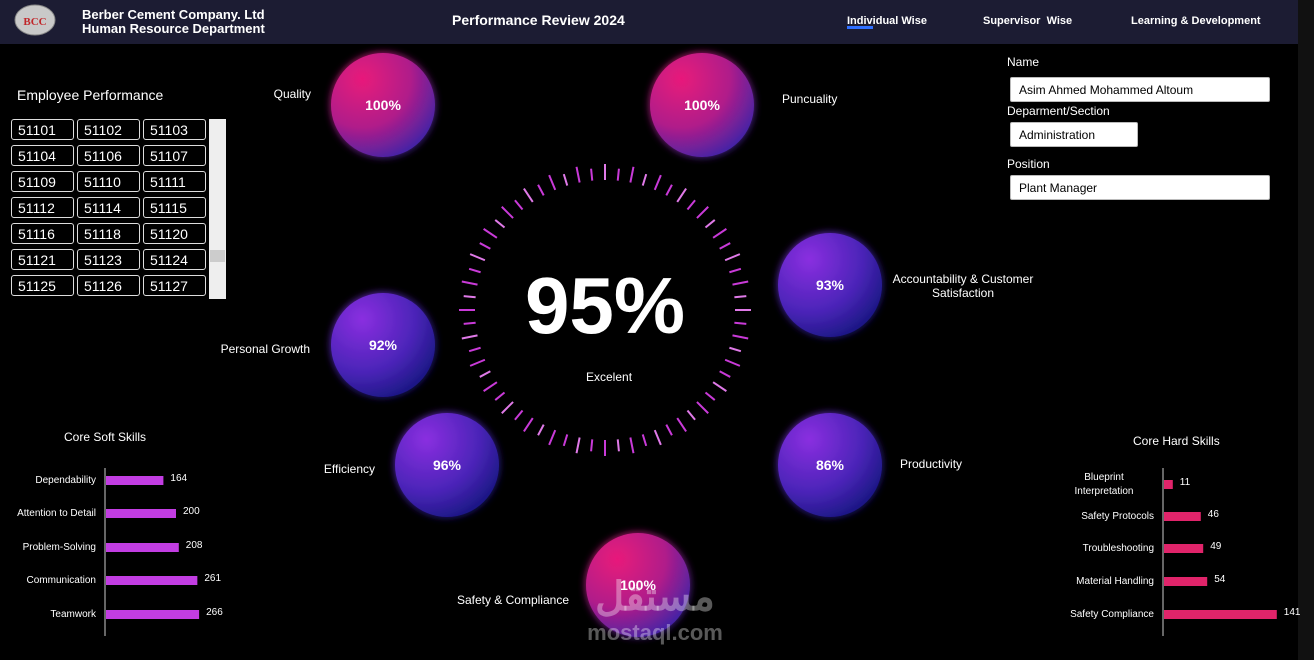 The height and width of the screenshot is (660, 1314). I want to click on employee-id: 51101, so click(42, 129).